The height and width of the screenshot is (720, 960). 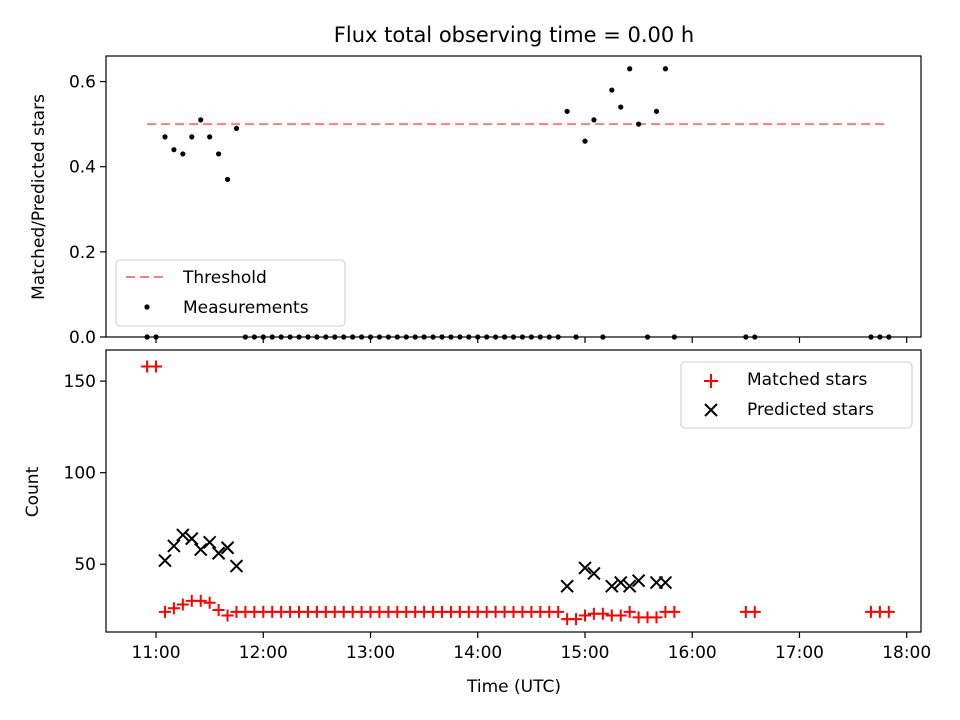 I want to click on top-legend: Threshold Measurements, so click(x=230, y=293).